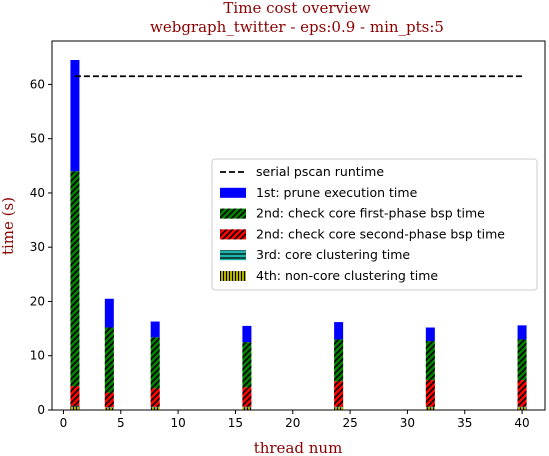 Image resolution: width=549 pixels, height=456 pixels. What do you see at coordinates (522, 332) in the screenshot?
I see `bar-1st-prune-execution-time-x40` at bounding box center [522, 332].